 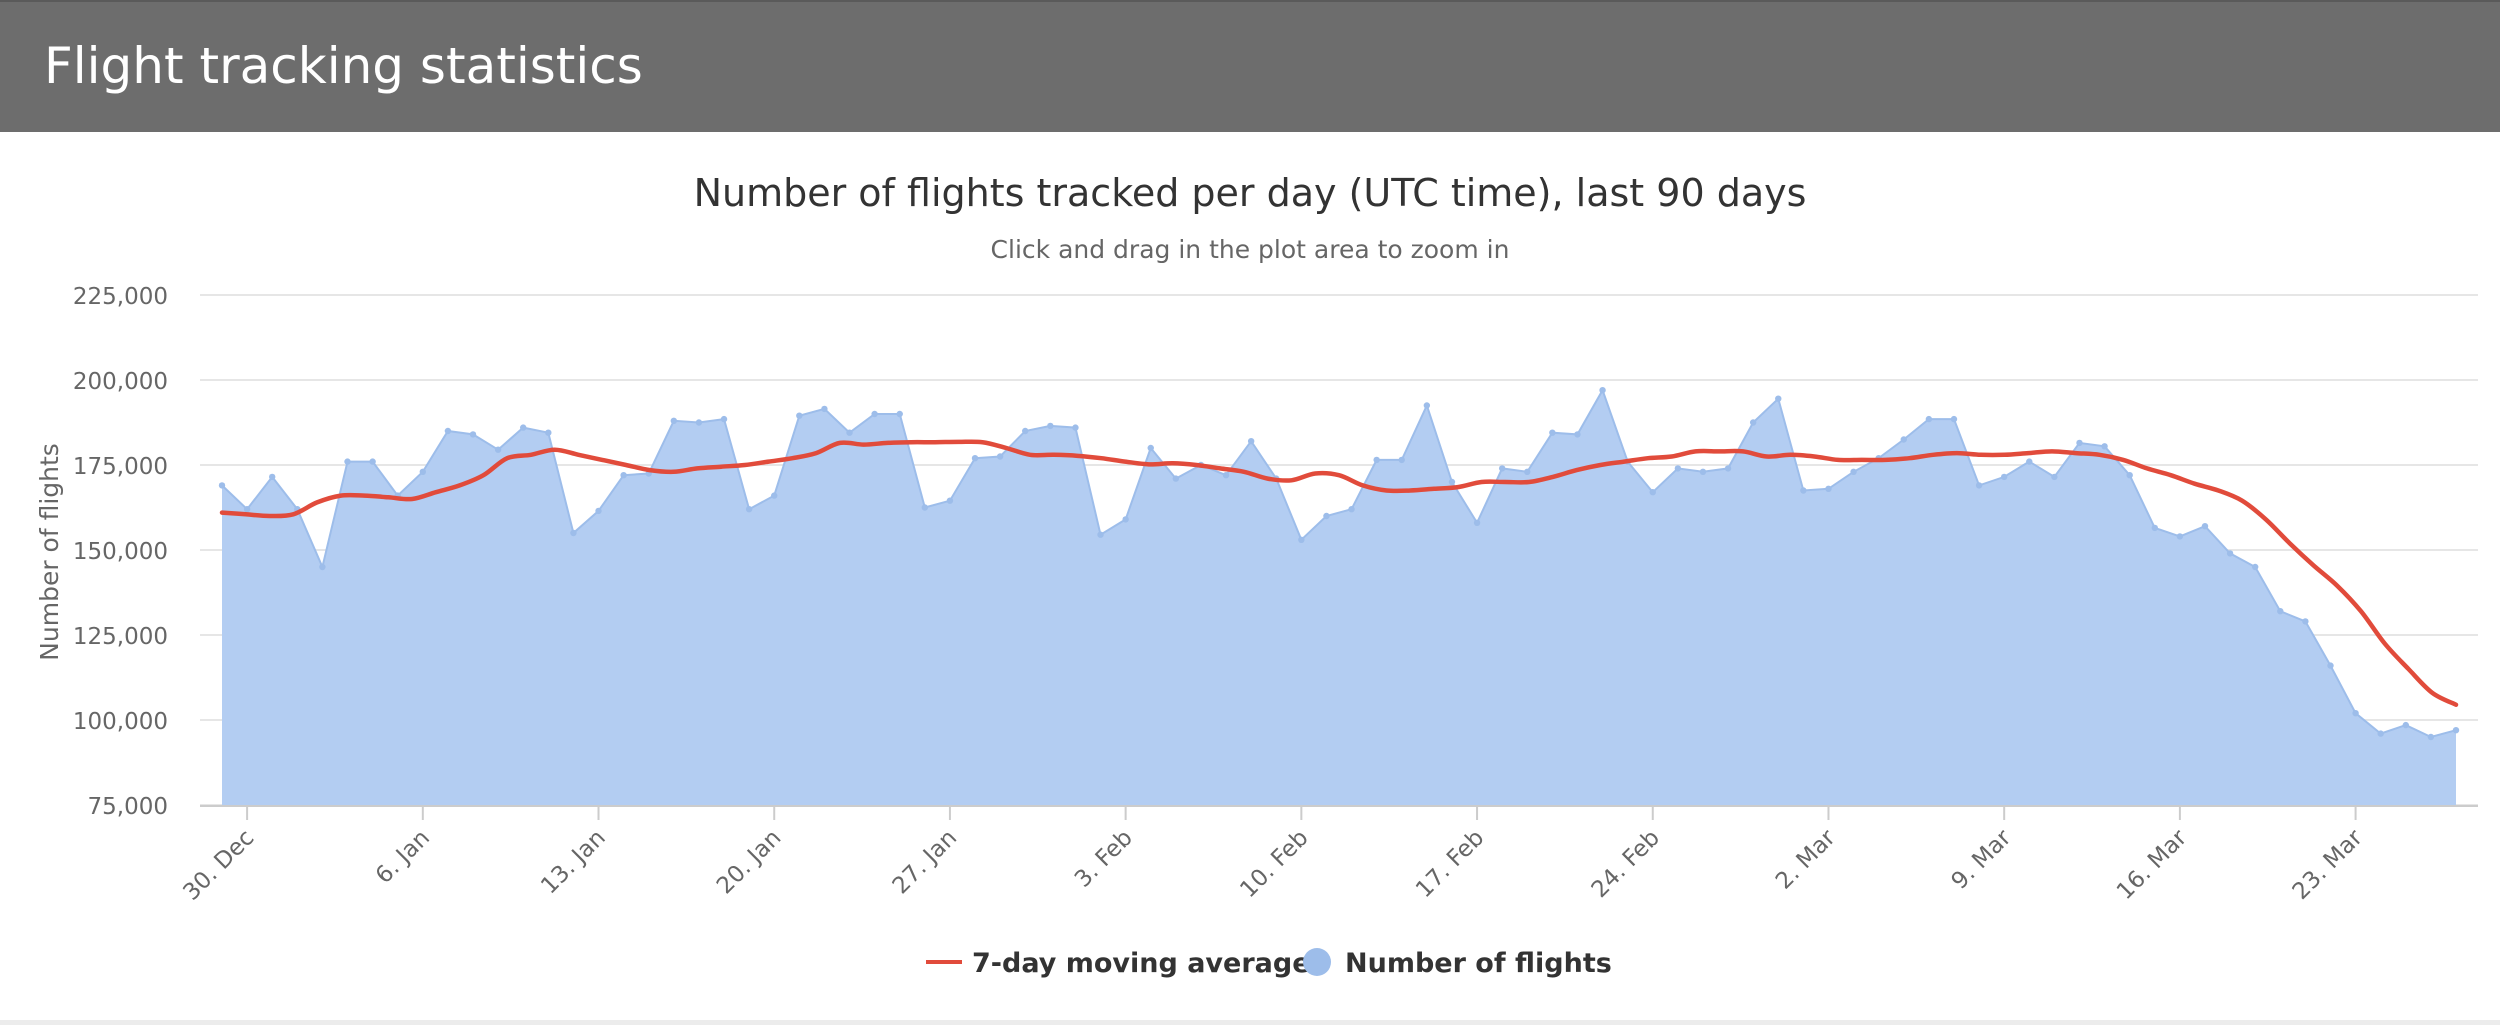 I want to click on x-tick-label: 13. Jan, so click(x=573, y=862).